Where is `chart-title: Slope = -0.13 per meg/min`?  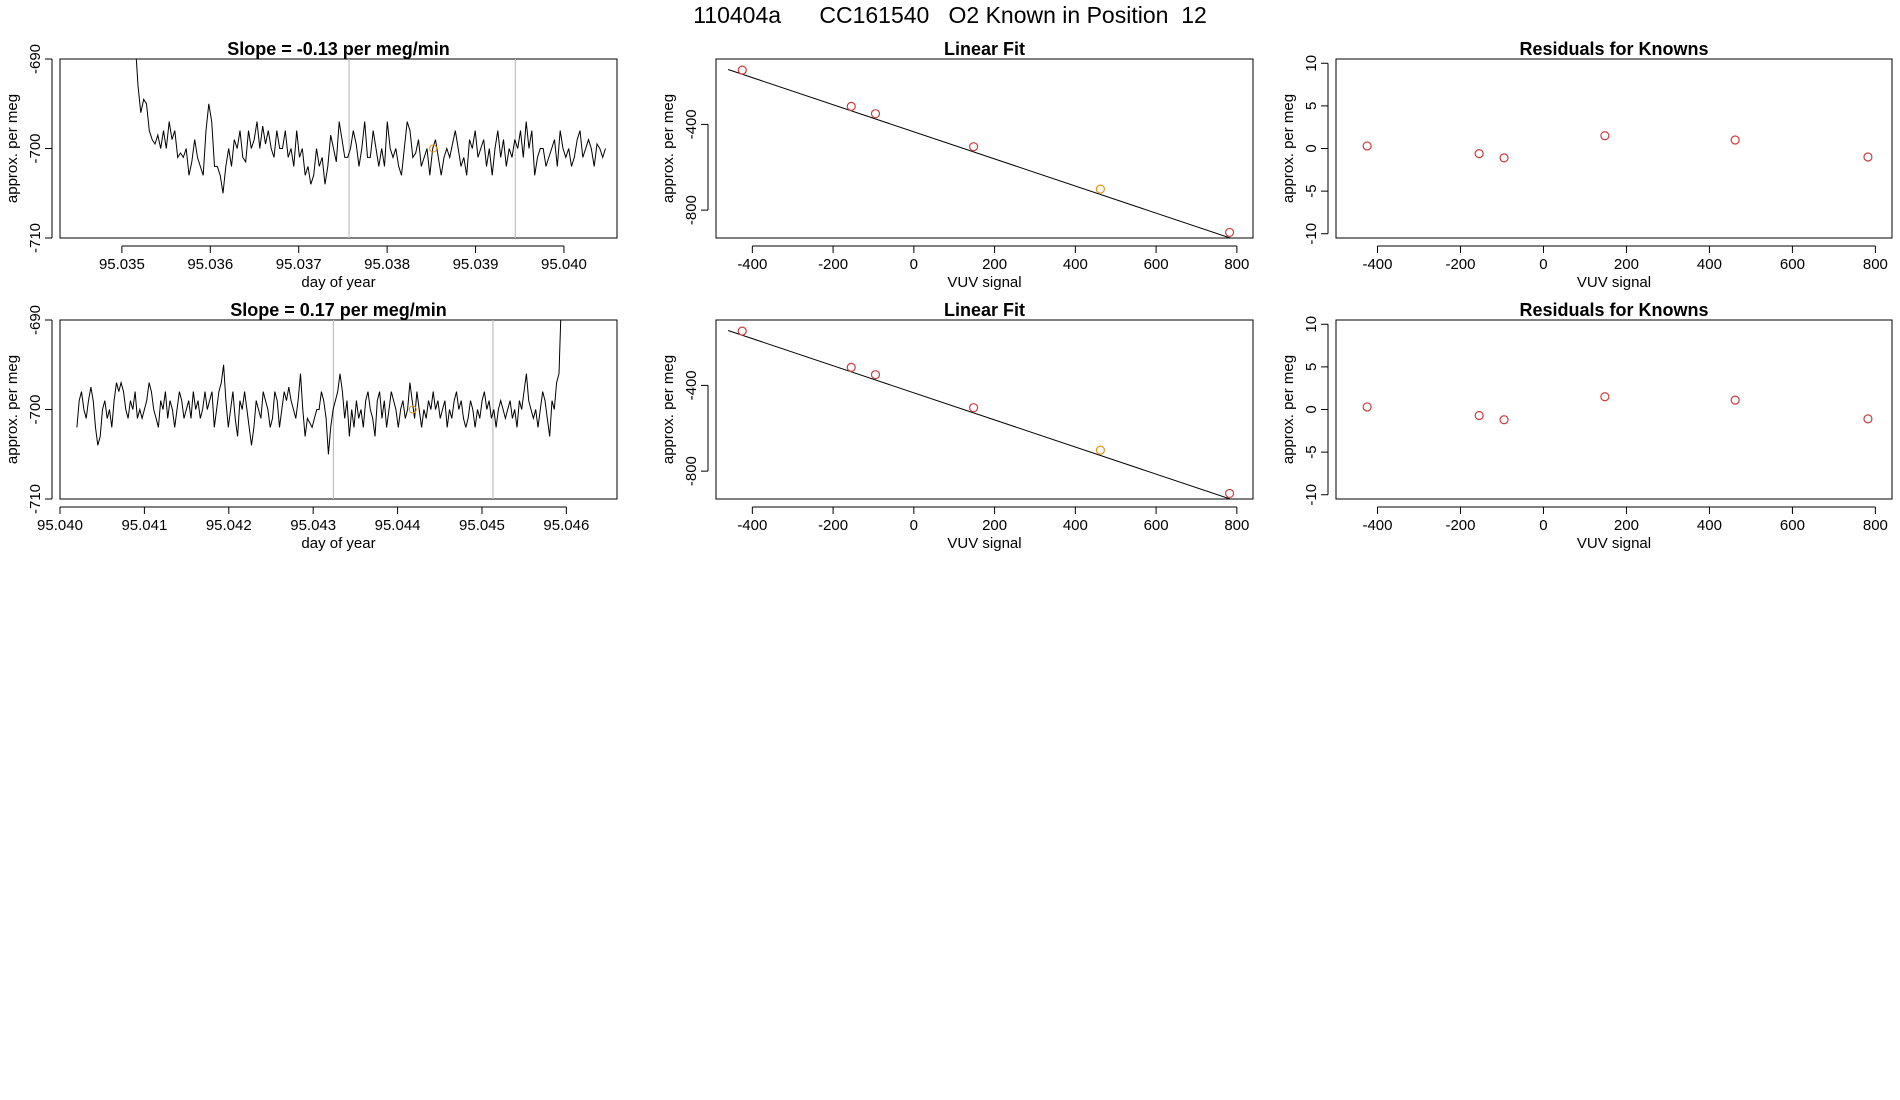
chart-title: Slope = -0.13 per meg/min is located at coordinates (338, 49).